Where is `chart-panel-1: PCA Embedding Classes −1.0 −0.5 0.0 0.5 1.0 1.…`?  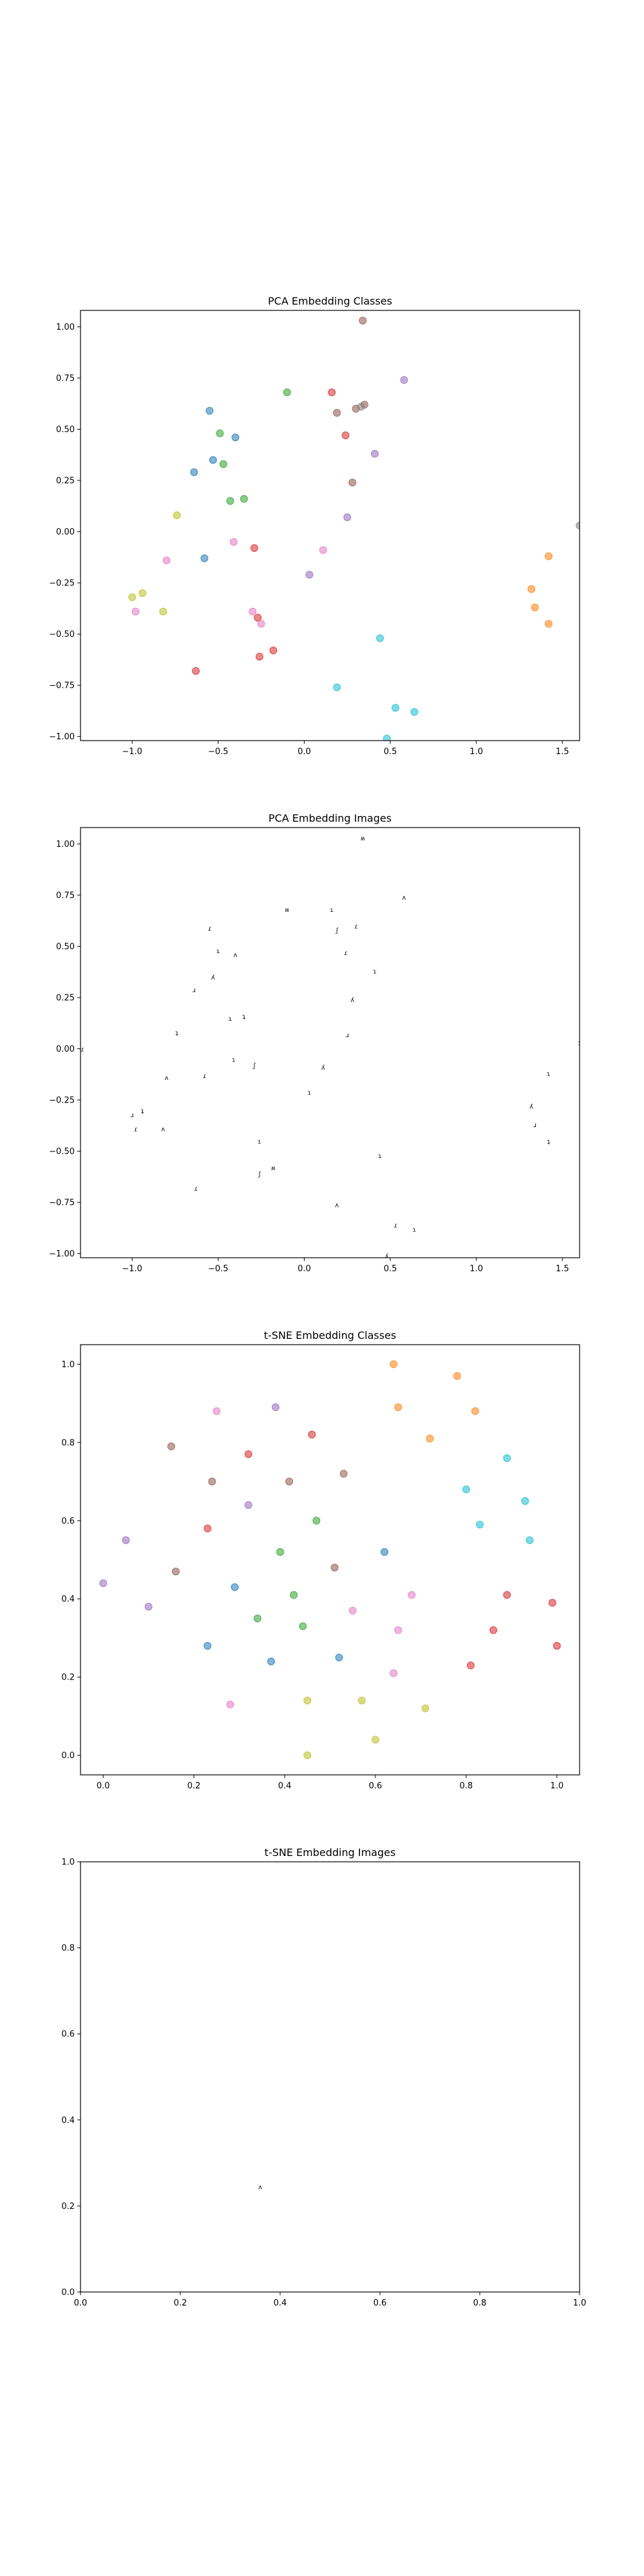 chart-panel-1: PCA Embedding Classes −1.0 −0.5 0.0 0.5 1.0 1.… is located at coordinates (314, 526).